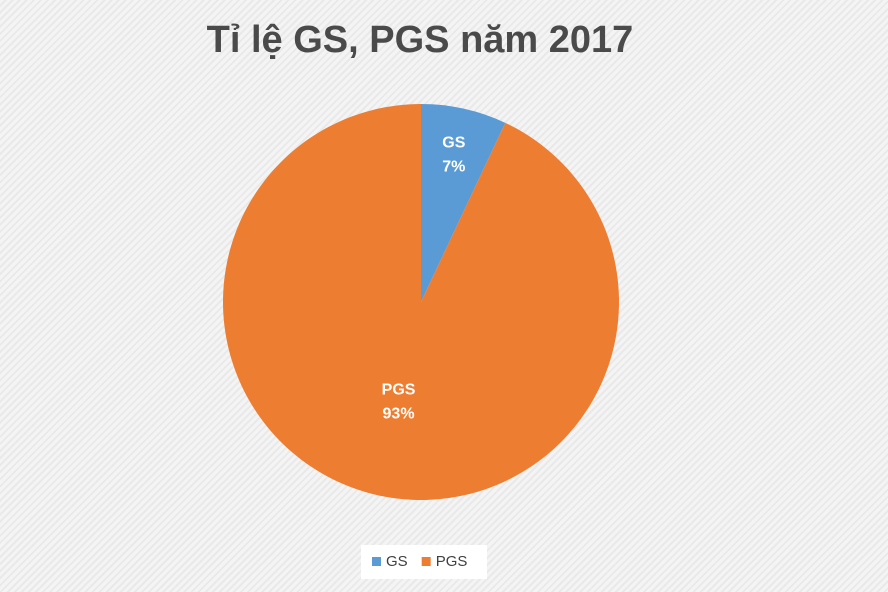 Image resolution: width=888 pixels, height=592 pixels. I want to click on data-label-value: 7%, so click(453, 166).